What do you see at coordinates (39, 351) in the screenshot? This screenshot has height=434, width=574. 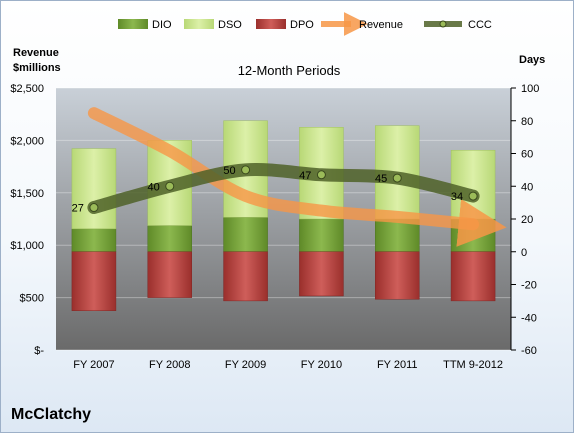 I see `left-tick-label: $-` at bounding box center [39, 351].